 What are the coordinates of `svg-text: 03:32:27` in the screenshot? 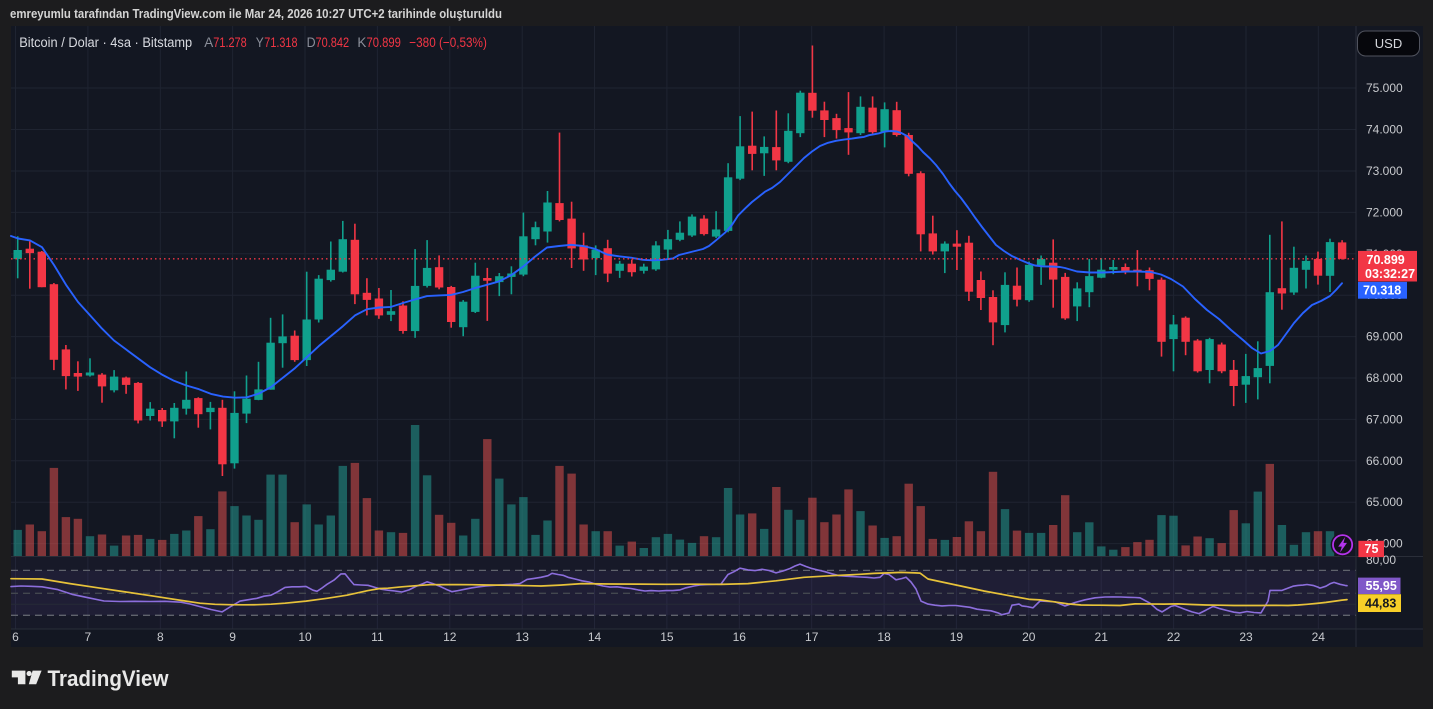 It's located at (1390, 274).